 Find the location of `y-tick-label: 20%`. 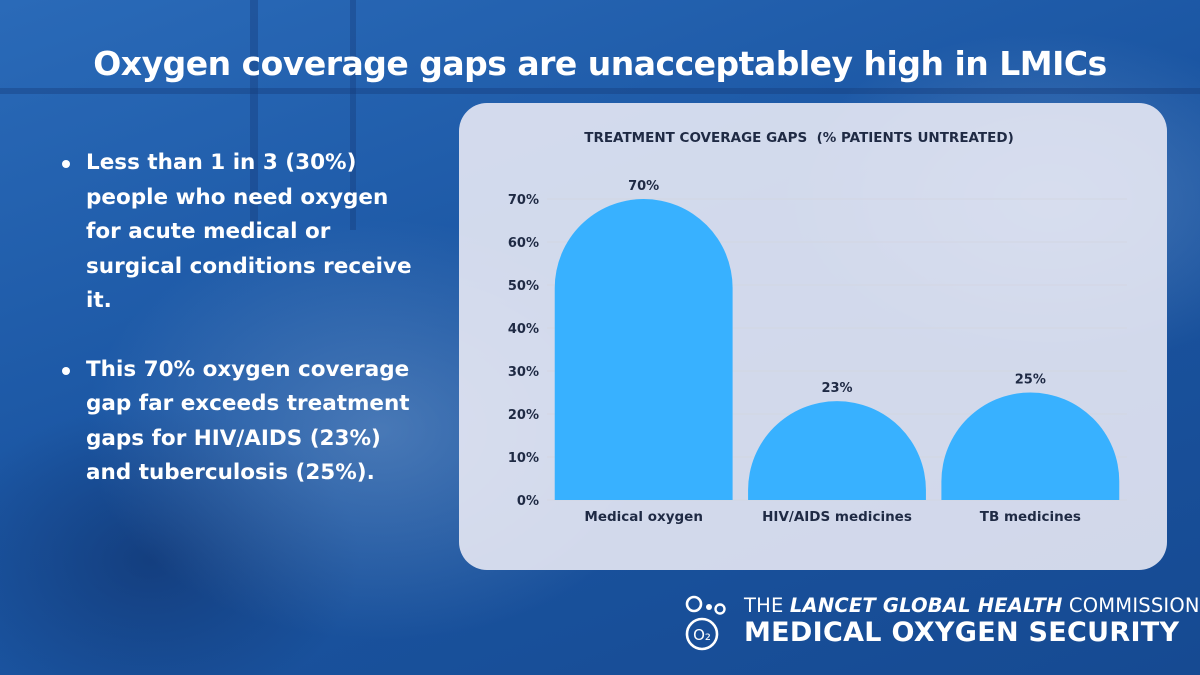

y-tick-label: 20% is located at coordinates (523, 415).